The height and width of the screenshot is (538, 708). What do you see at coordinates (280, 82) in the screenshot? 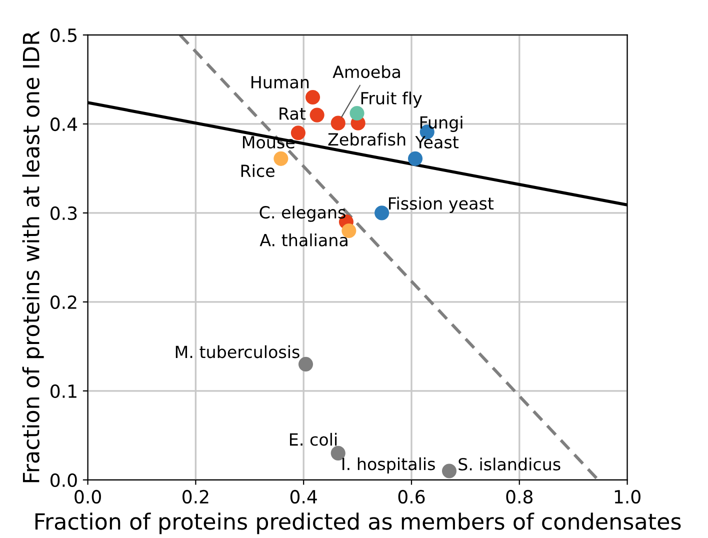
I see `annotation: Human` at bounding box center [280, 82].